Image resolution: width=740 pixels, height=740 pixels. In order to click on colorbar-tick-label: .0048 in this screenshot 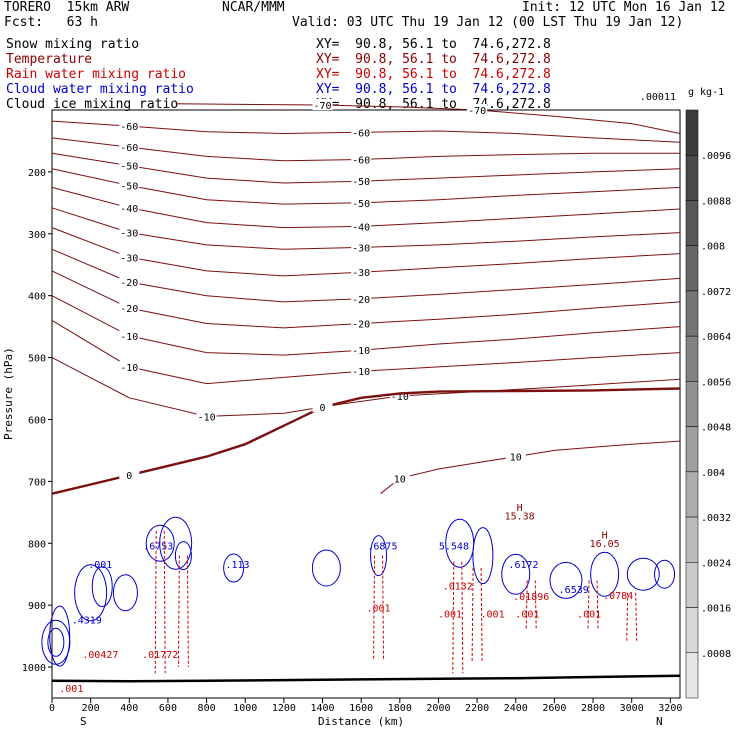, I will do `click(716, 428)`.